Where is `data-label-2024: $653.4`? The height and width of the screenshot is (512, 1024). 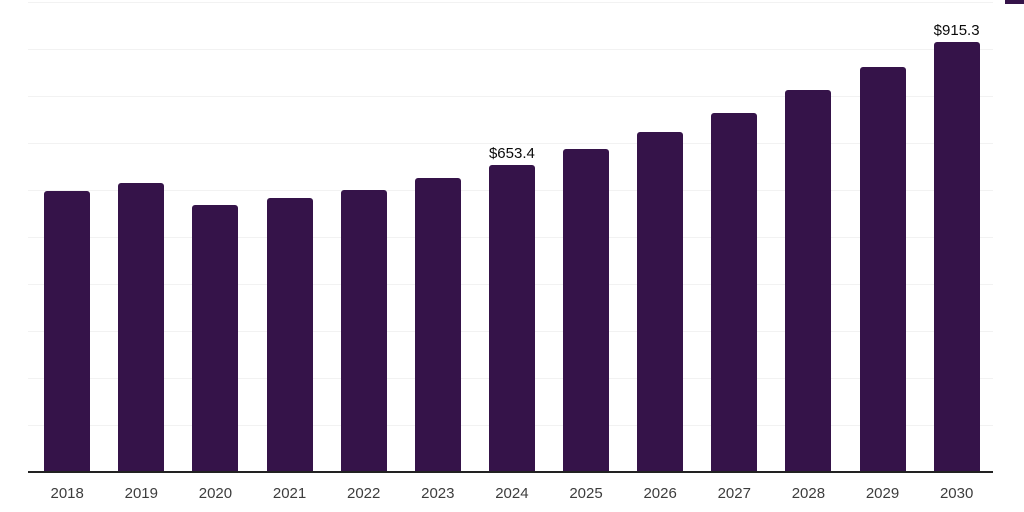
data-label-2024: $653.4 is located at coordinates (511, 153).